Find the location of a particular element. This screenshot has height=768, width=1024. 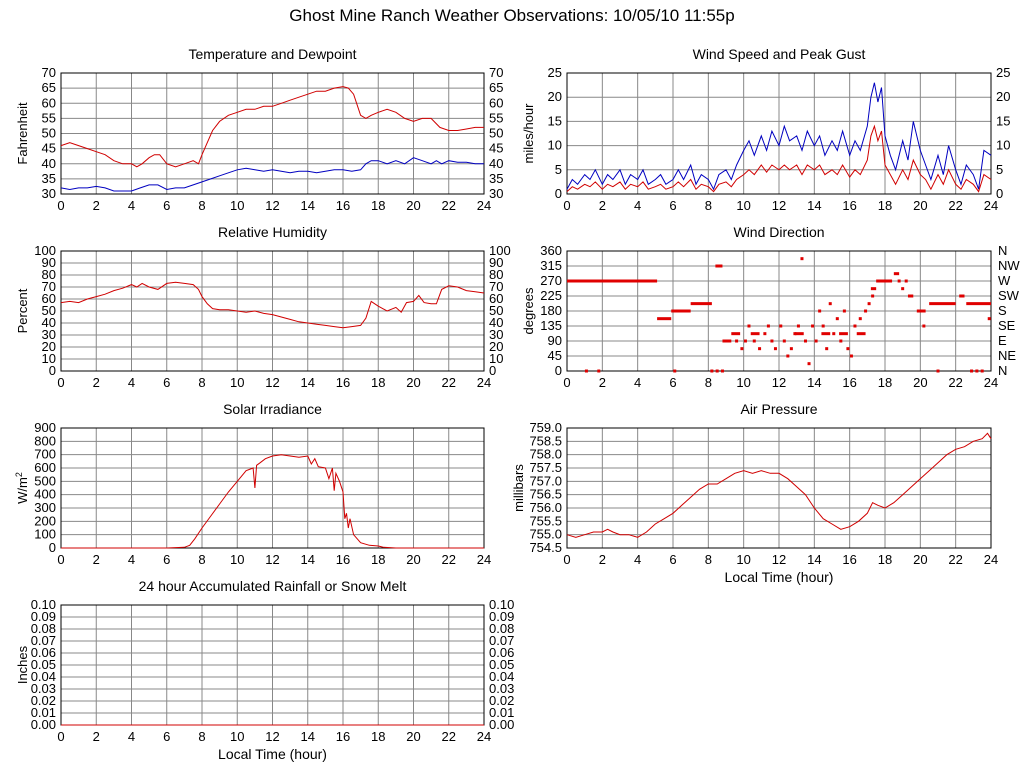

y-tick-label: 65 is located at coordinates (49, 87).